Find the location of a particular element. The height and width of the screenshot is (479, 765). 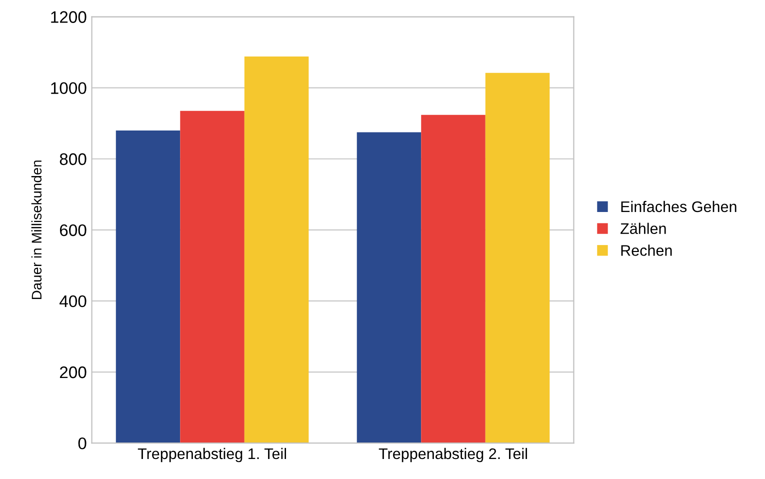

legend-label: Zählen is located at coordinates (643, 228).